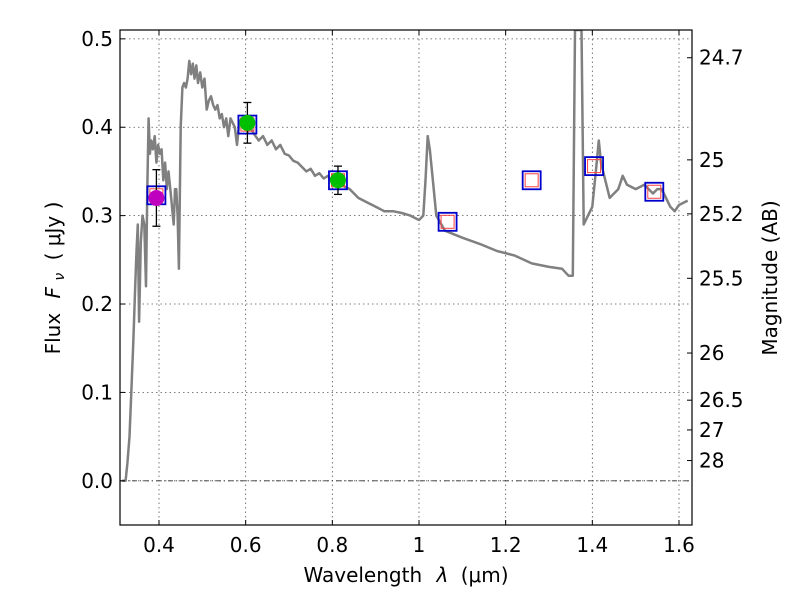 This screenshot has height=604, width=800. Describe the element at coordinates (246, 545) in the screenshot. I see `x-tick-label: 0.6` at that location.